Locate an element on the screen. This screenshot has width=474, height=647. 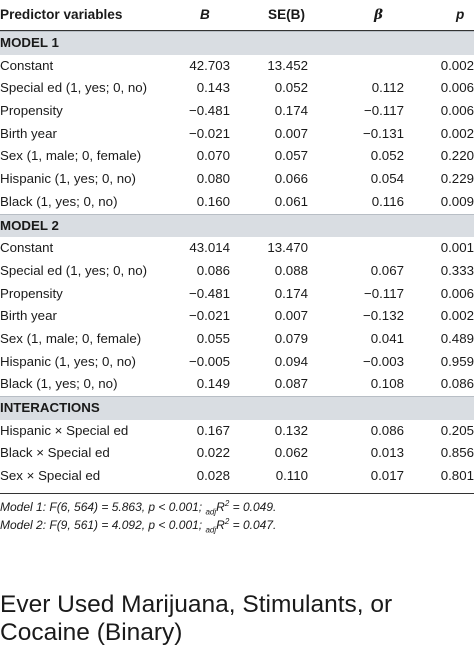
section-title: INTERACTIONS is located at coordinates (50, 407).